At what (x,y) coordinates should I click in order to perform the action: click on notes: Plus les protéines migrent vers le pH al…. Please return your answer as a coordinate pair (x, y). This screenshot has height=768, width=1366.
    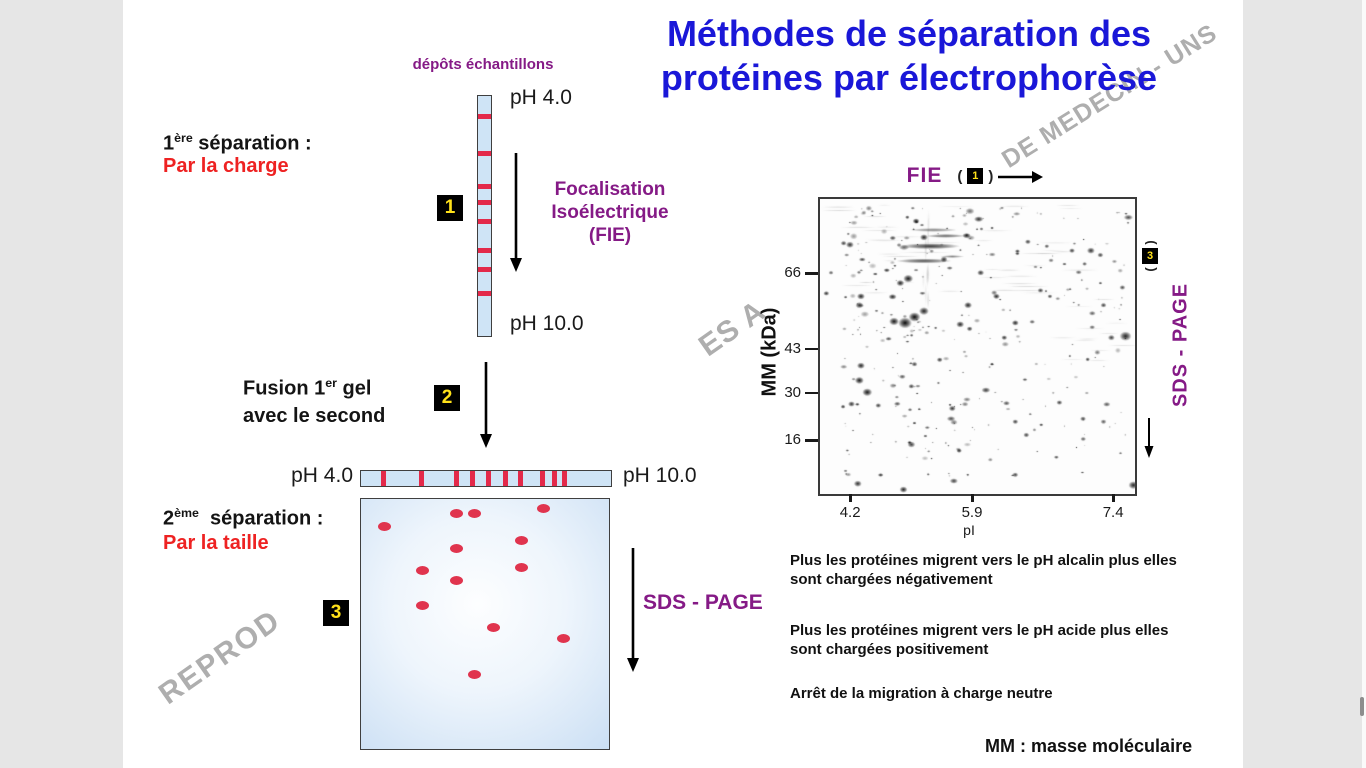
    Looking at the image, I should click on (1030, 630).